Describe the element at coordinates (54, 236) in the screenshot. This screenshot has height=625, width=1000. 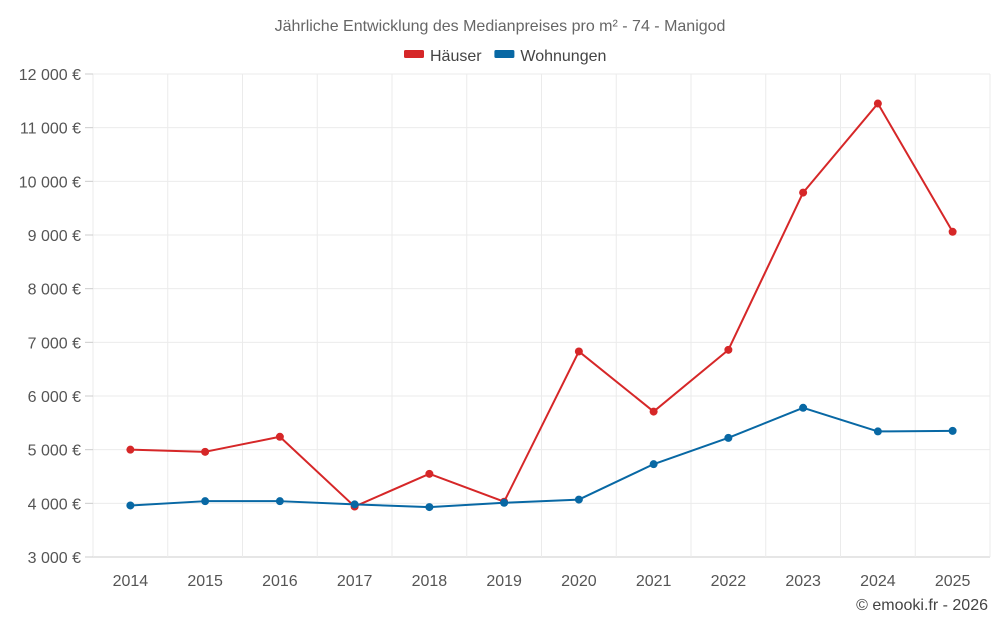
I see `y-tick-label: 9 000 €` at that location.